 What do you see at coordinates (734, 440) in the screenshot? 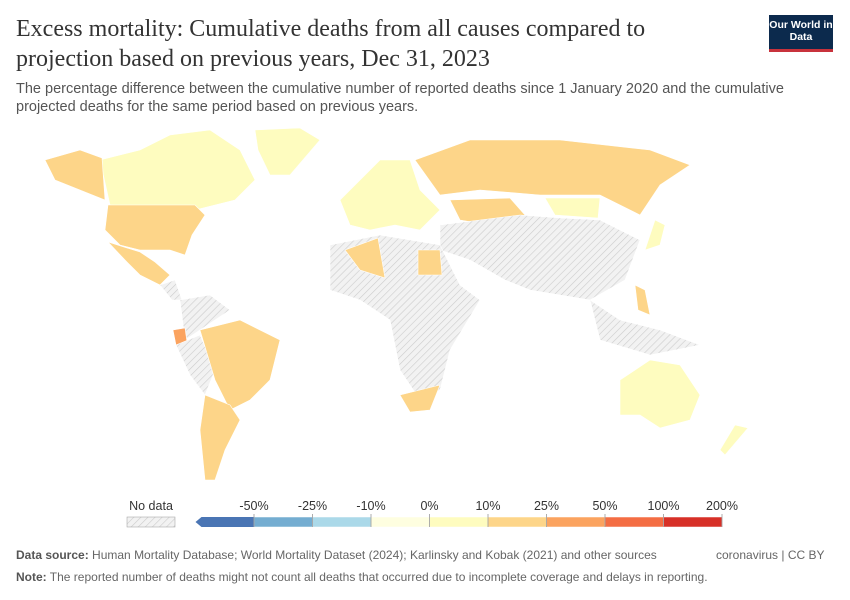
I see `new-zealand` at bounding box center [734, 440].